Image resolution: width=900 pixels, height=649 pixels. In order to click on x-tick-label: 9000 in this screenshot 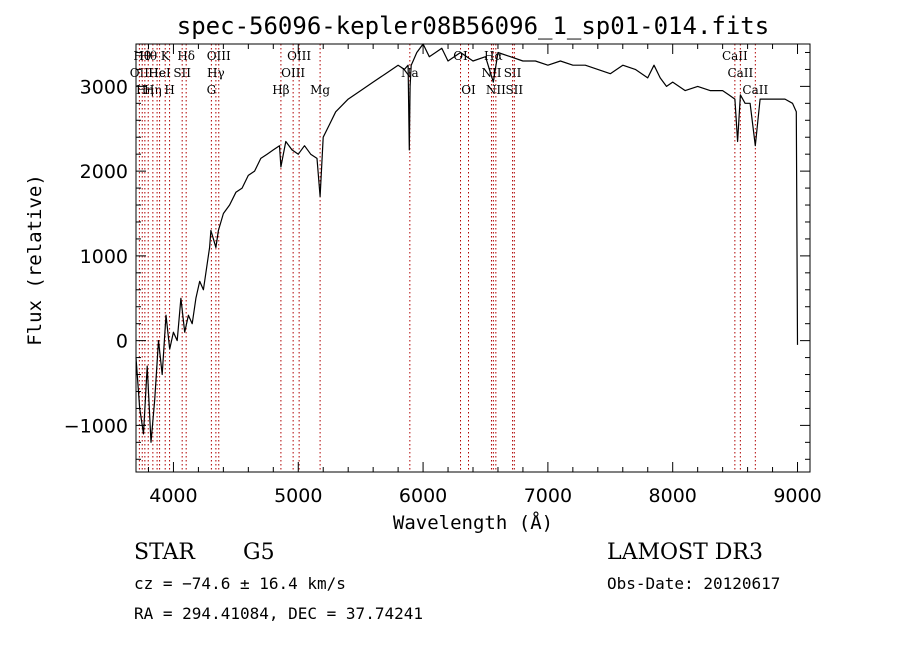, I will do `click(797, 496)`.